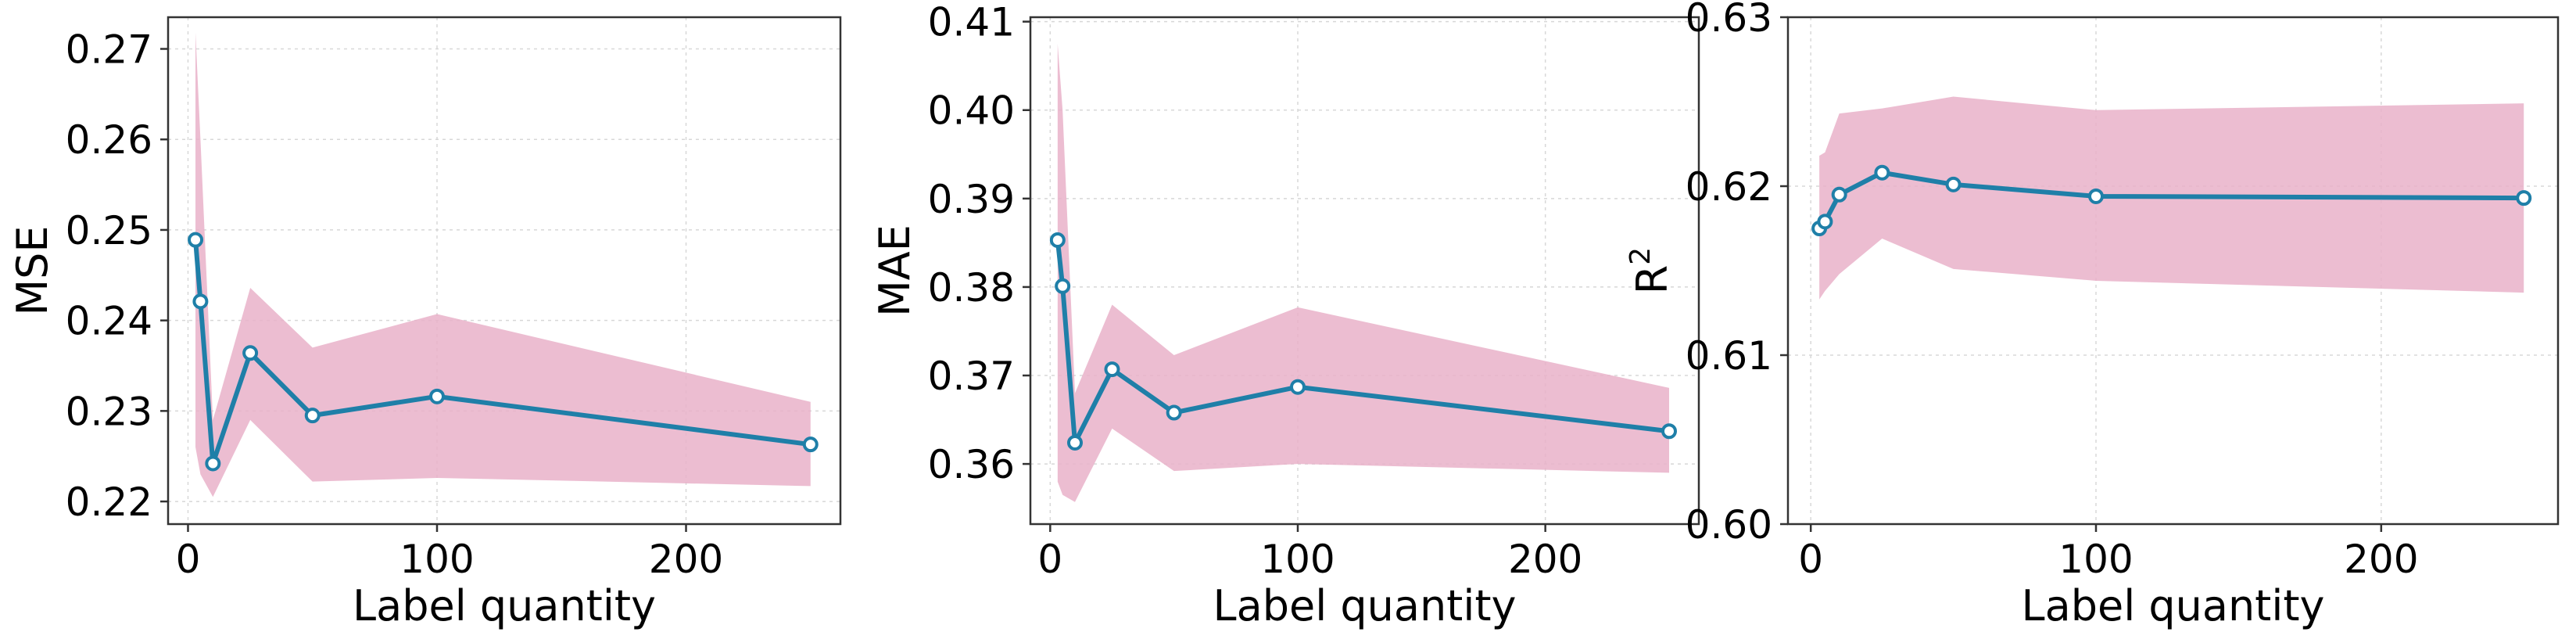 Image resolution: width=2576 pixels, height=643 pixels. What do you see at coordinates (109, 140) in the screenshot?
I see `y-tick-label: 0.26` at bounding box center [109, 140].